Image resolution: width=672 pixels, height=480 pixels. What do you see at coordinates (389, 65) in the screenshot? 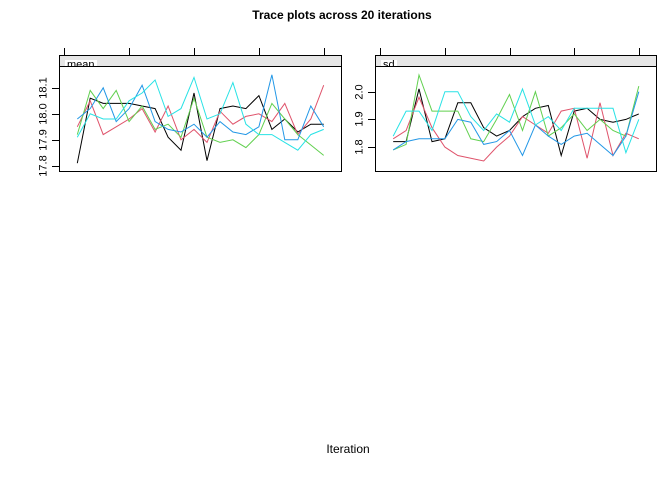
I see `panel-strip-label-sd: sd` at bounding box center [389, 65].